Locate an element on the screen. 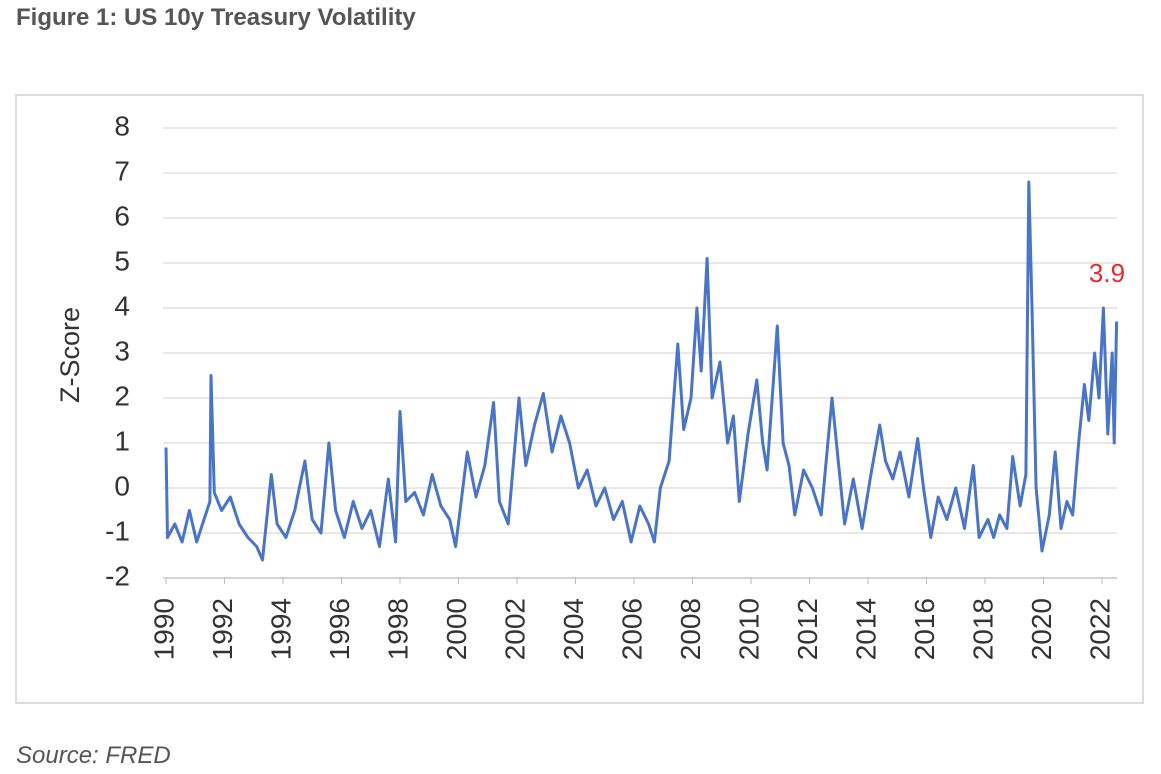 The image size is (1161, 774). y-tick-label: 7 is located at coordinates (122, 170).